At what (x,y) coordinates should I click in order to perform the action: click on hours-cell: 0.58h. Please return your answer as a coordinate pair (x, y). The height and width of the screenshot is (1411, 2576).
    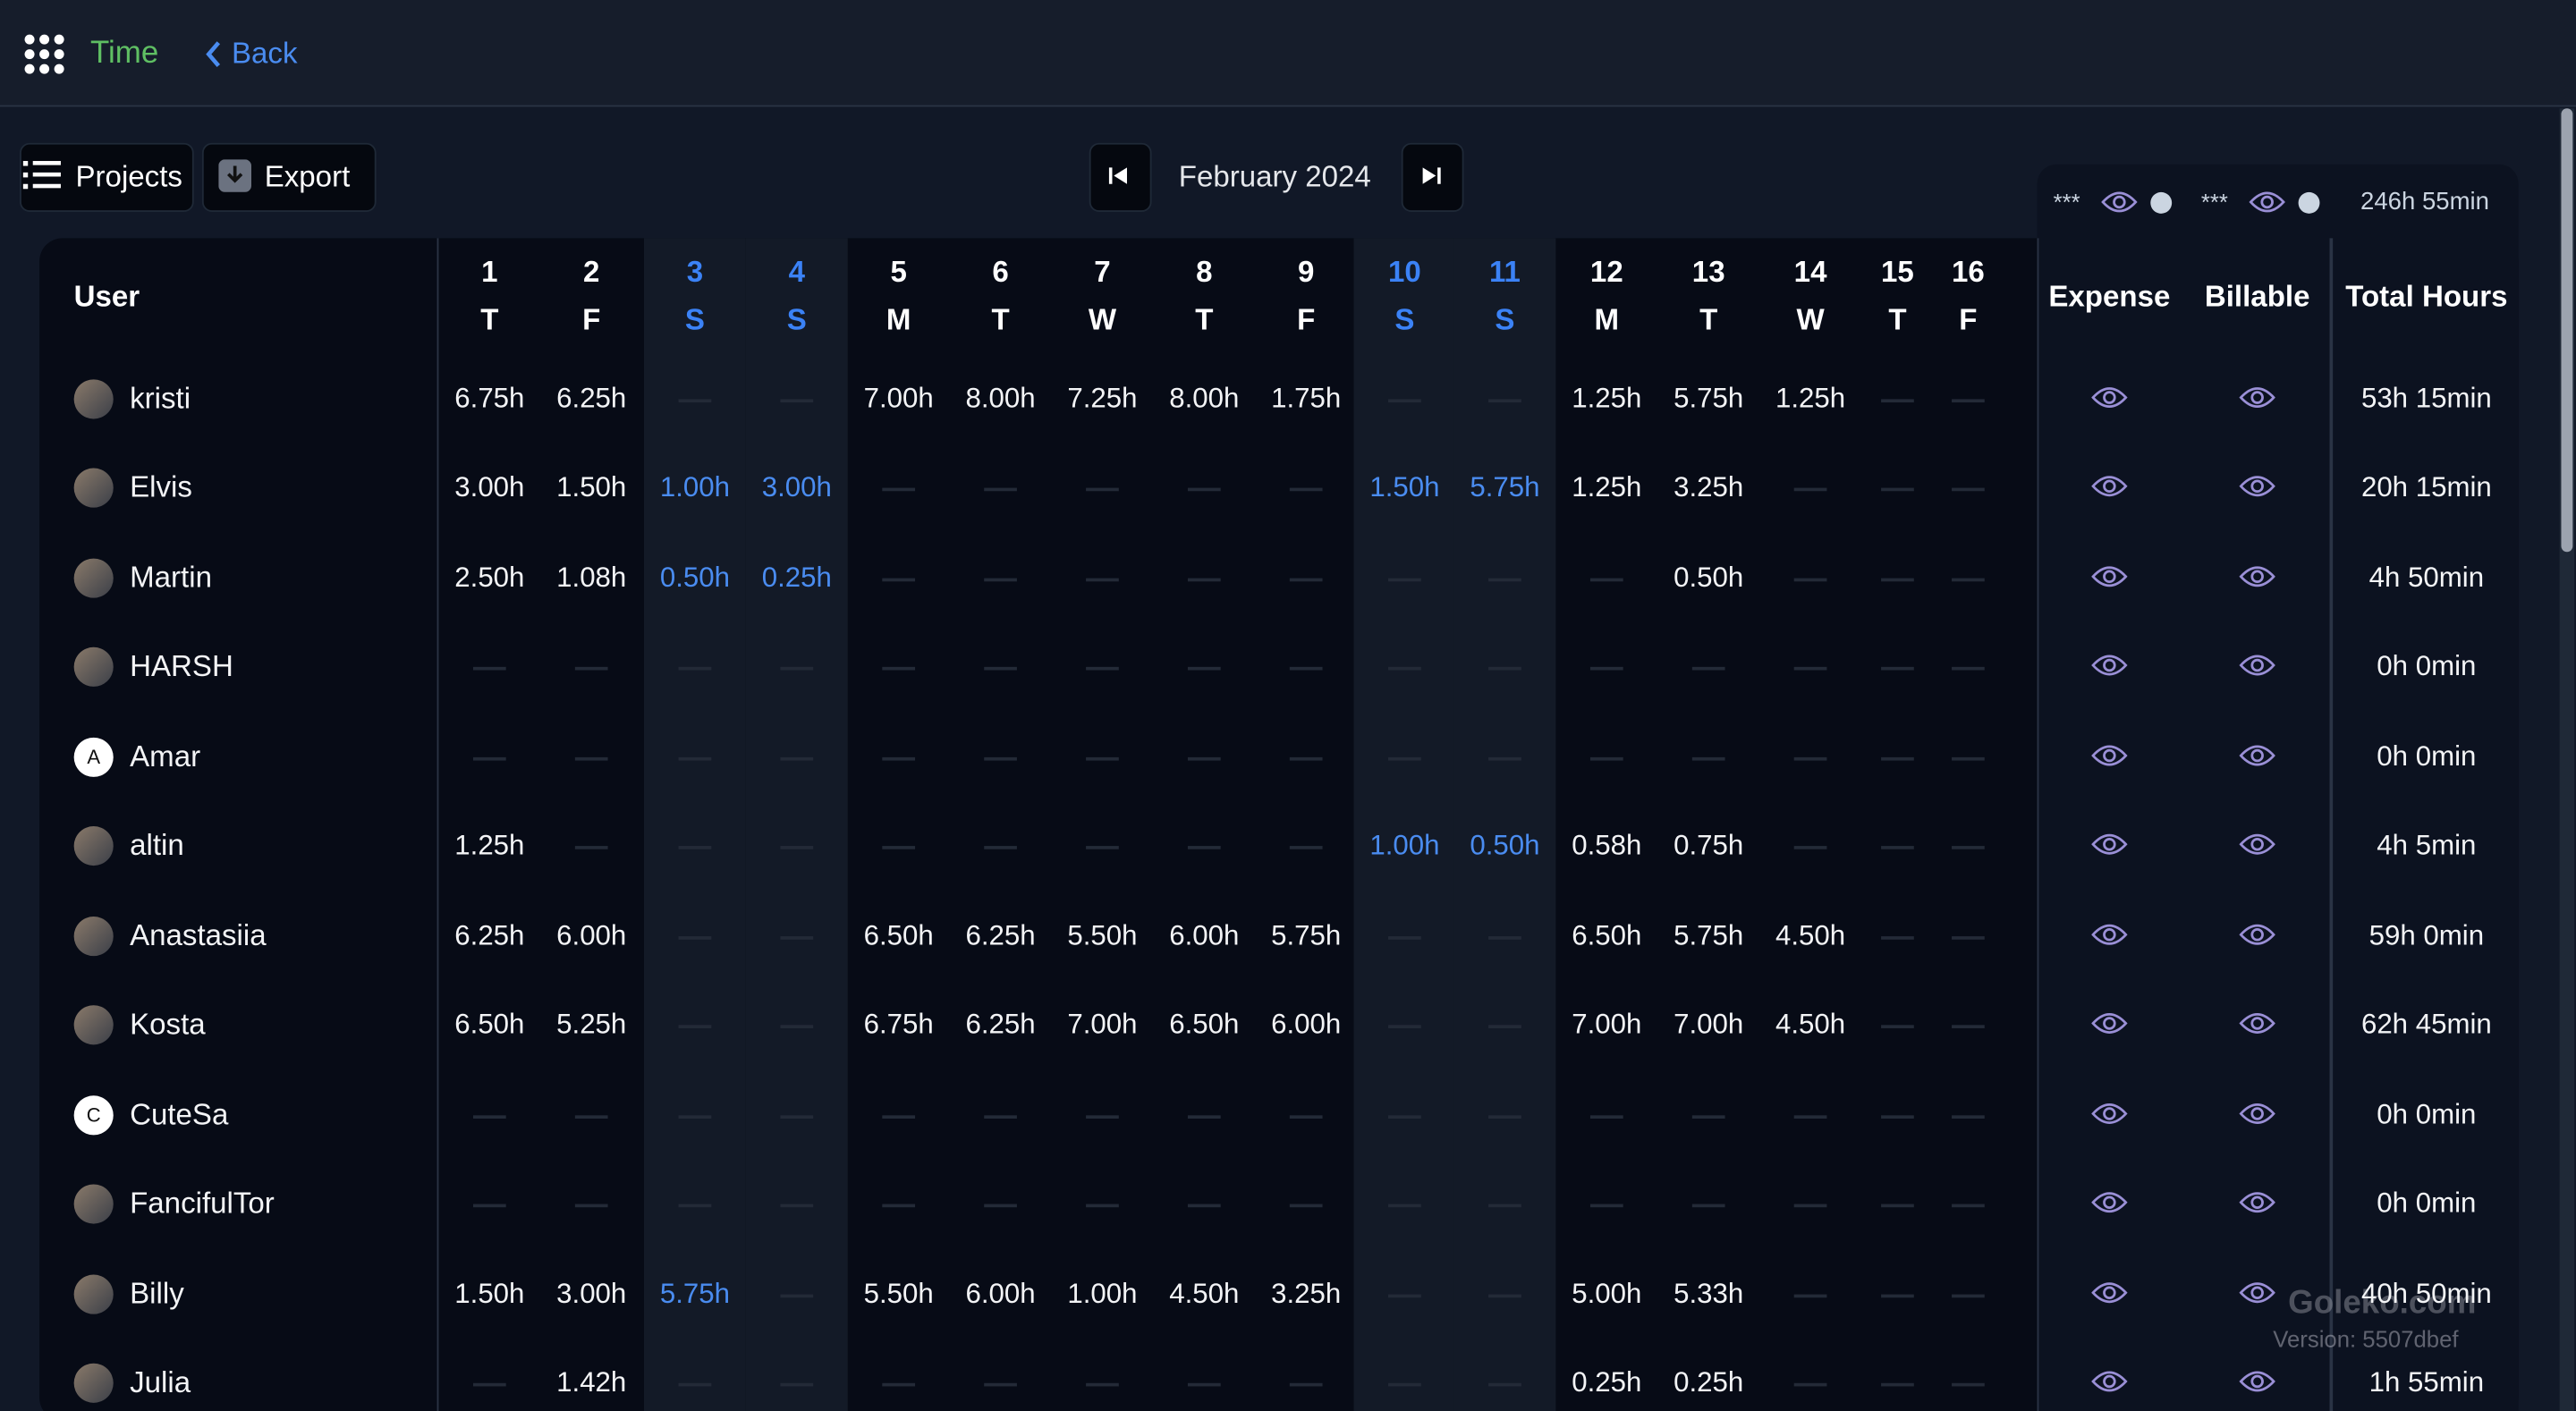
    Looking at the image, I should click on (1607, 846).